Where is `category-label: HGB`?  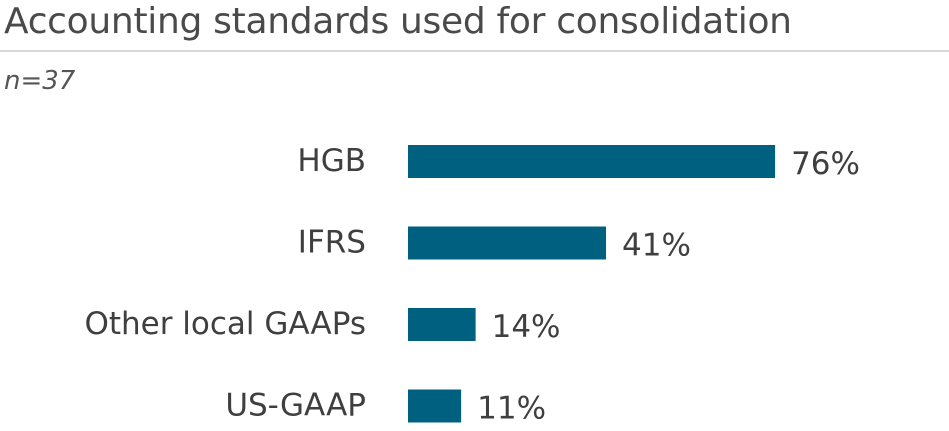
category-label: HGB is located at coordinates (331, 161).